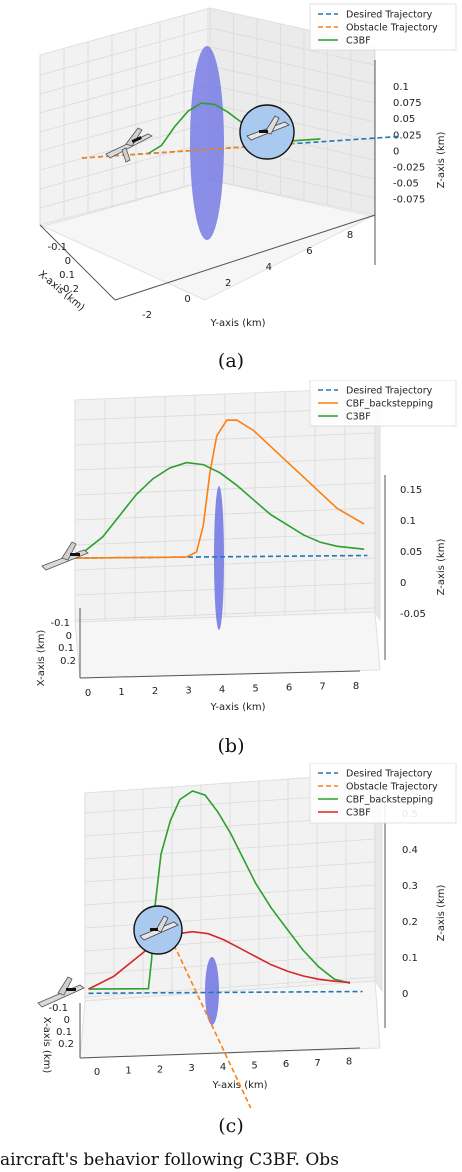 The image size is (462, 1172). I want to click on z-tick-label: 0.4, so click(410, 850).